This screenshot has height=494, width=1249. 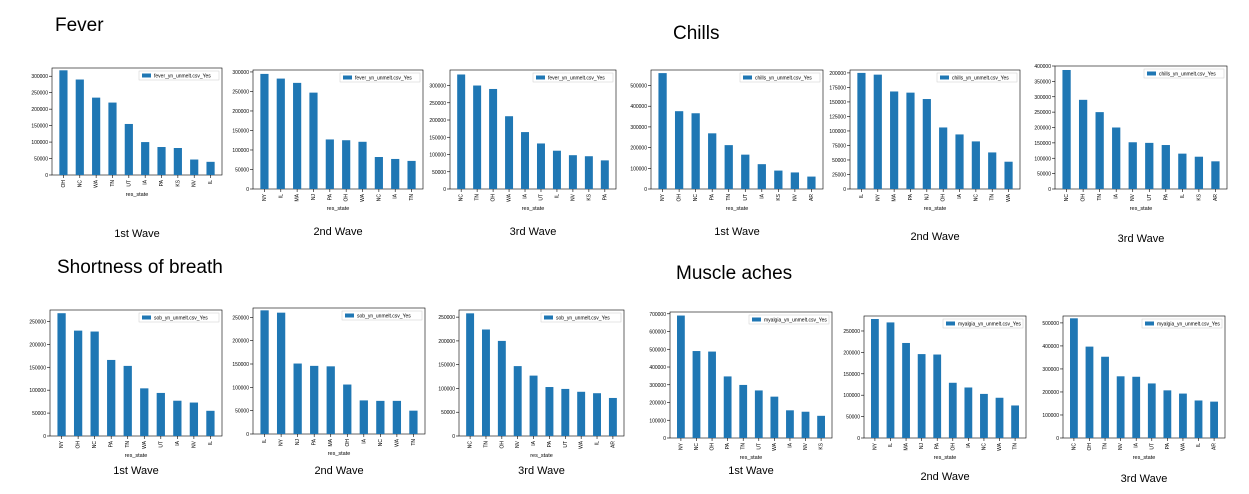 I want to click on y-tick-label: 125000, so click(x=837, y=117).